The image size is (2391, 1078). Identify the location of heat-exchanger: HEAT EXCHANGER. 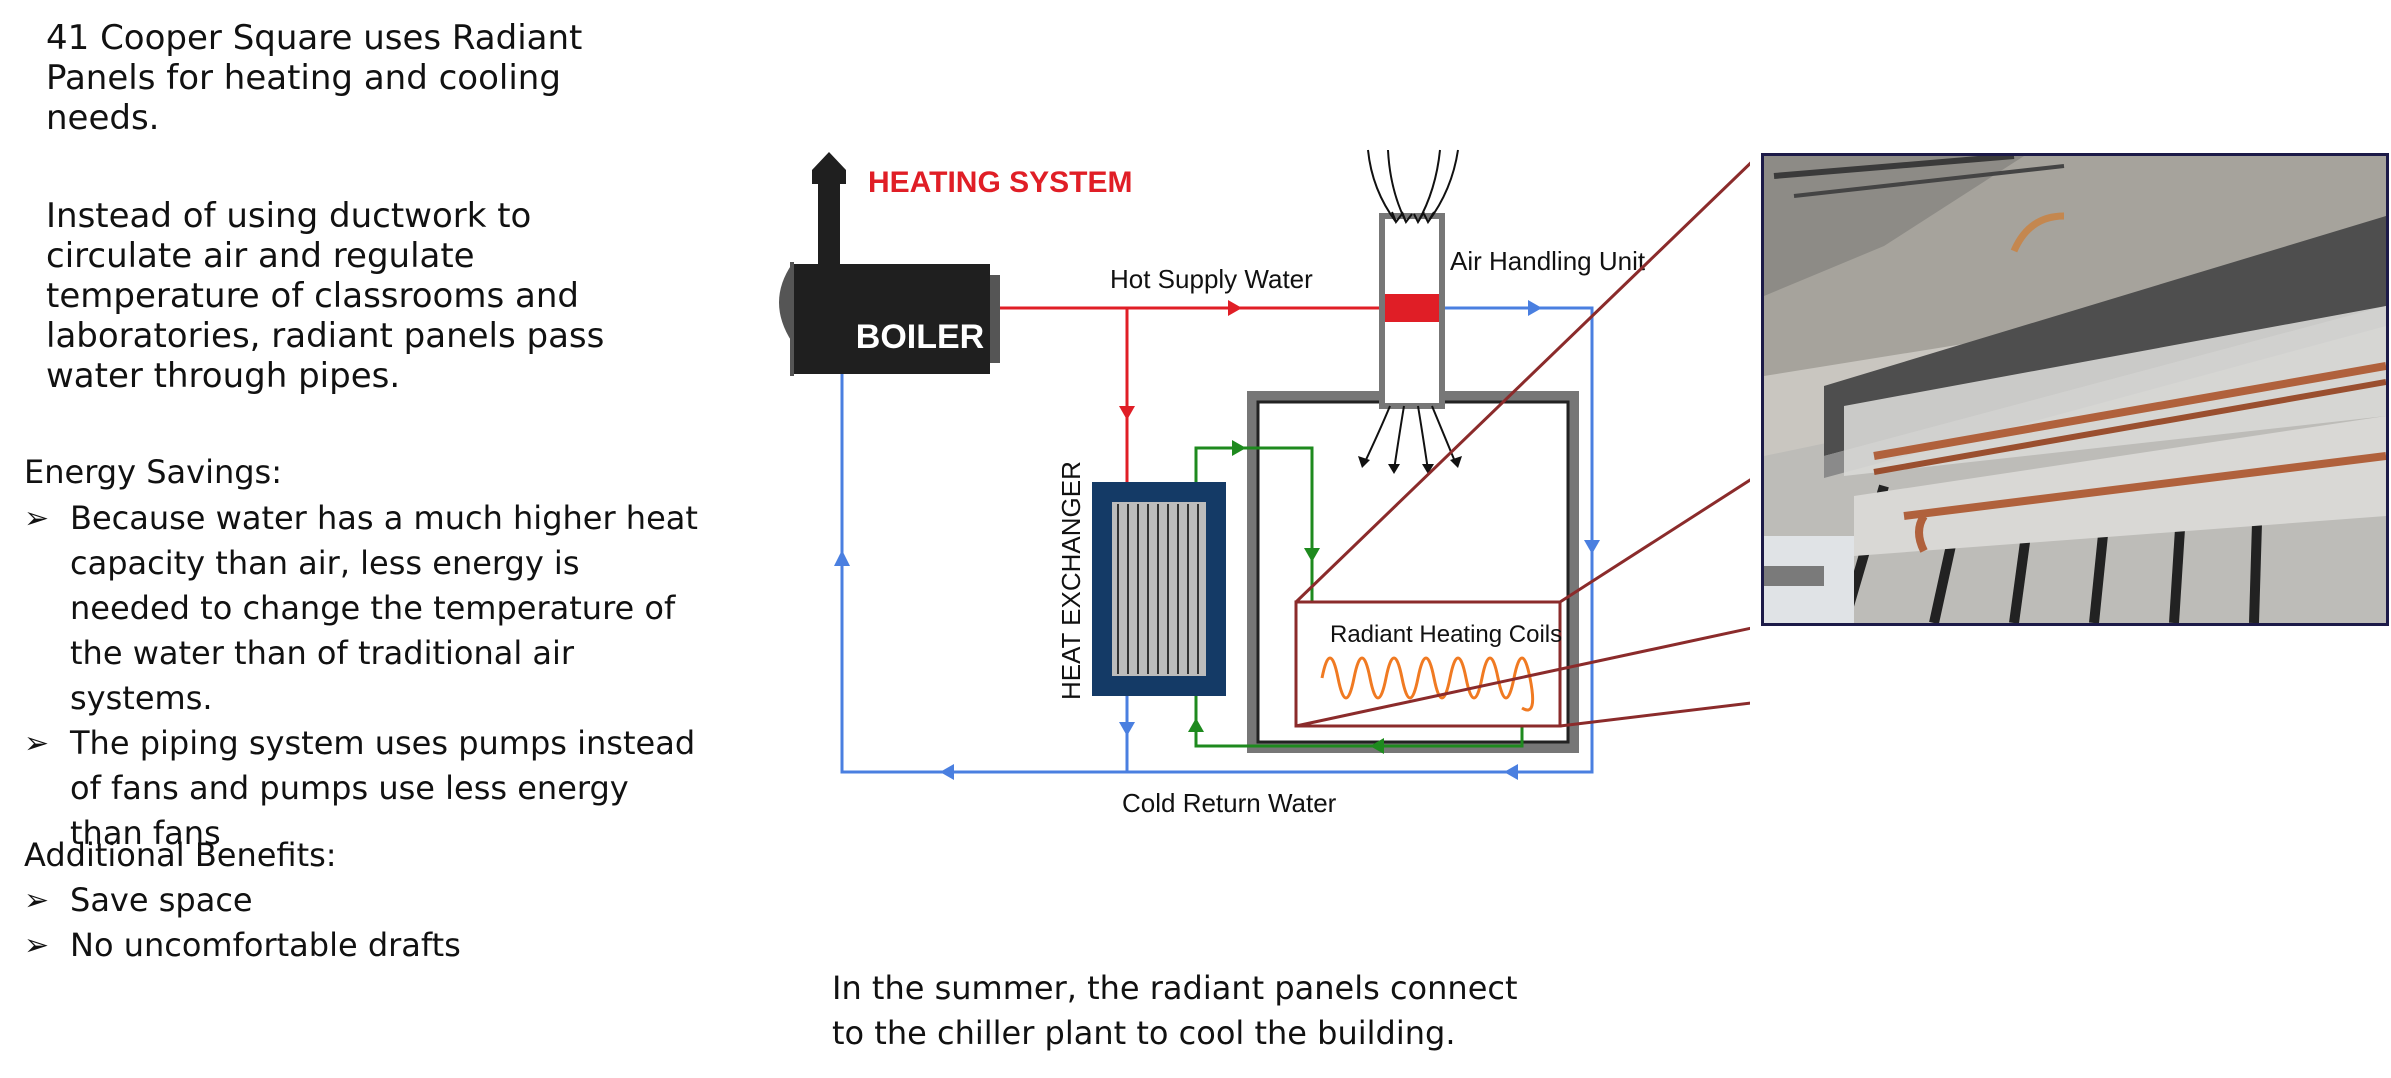
(1141, 580).